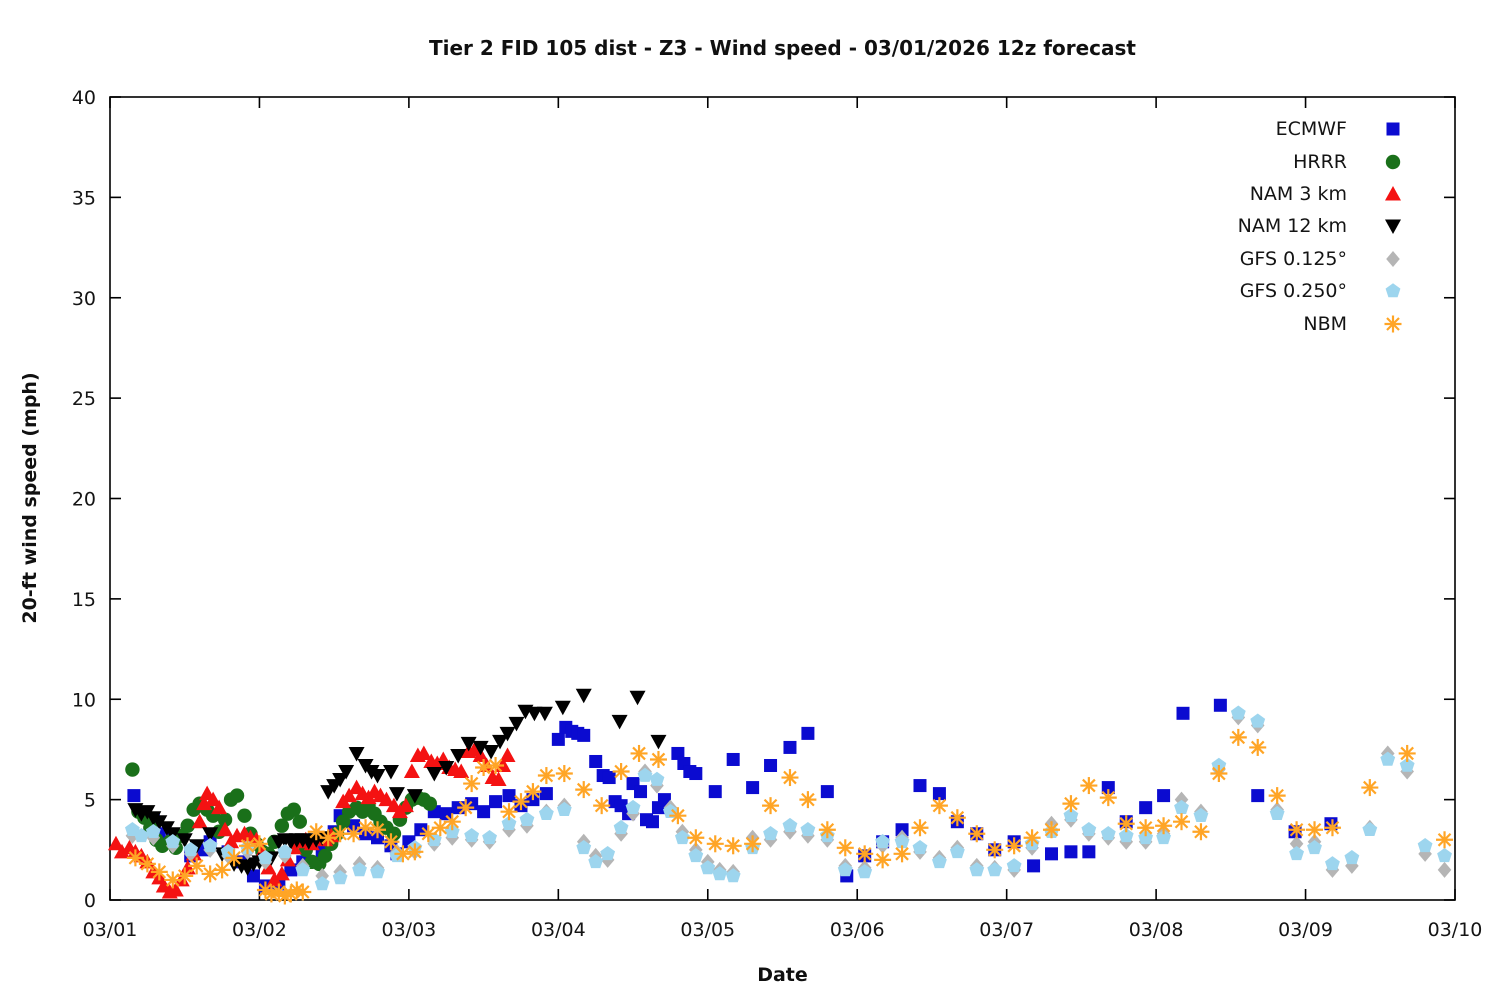 The image size is (1500, 1000). Describe the element at coordinates (1293, 258) in the screenshot. I see `legend-label: GFS 0.125°` at that location.